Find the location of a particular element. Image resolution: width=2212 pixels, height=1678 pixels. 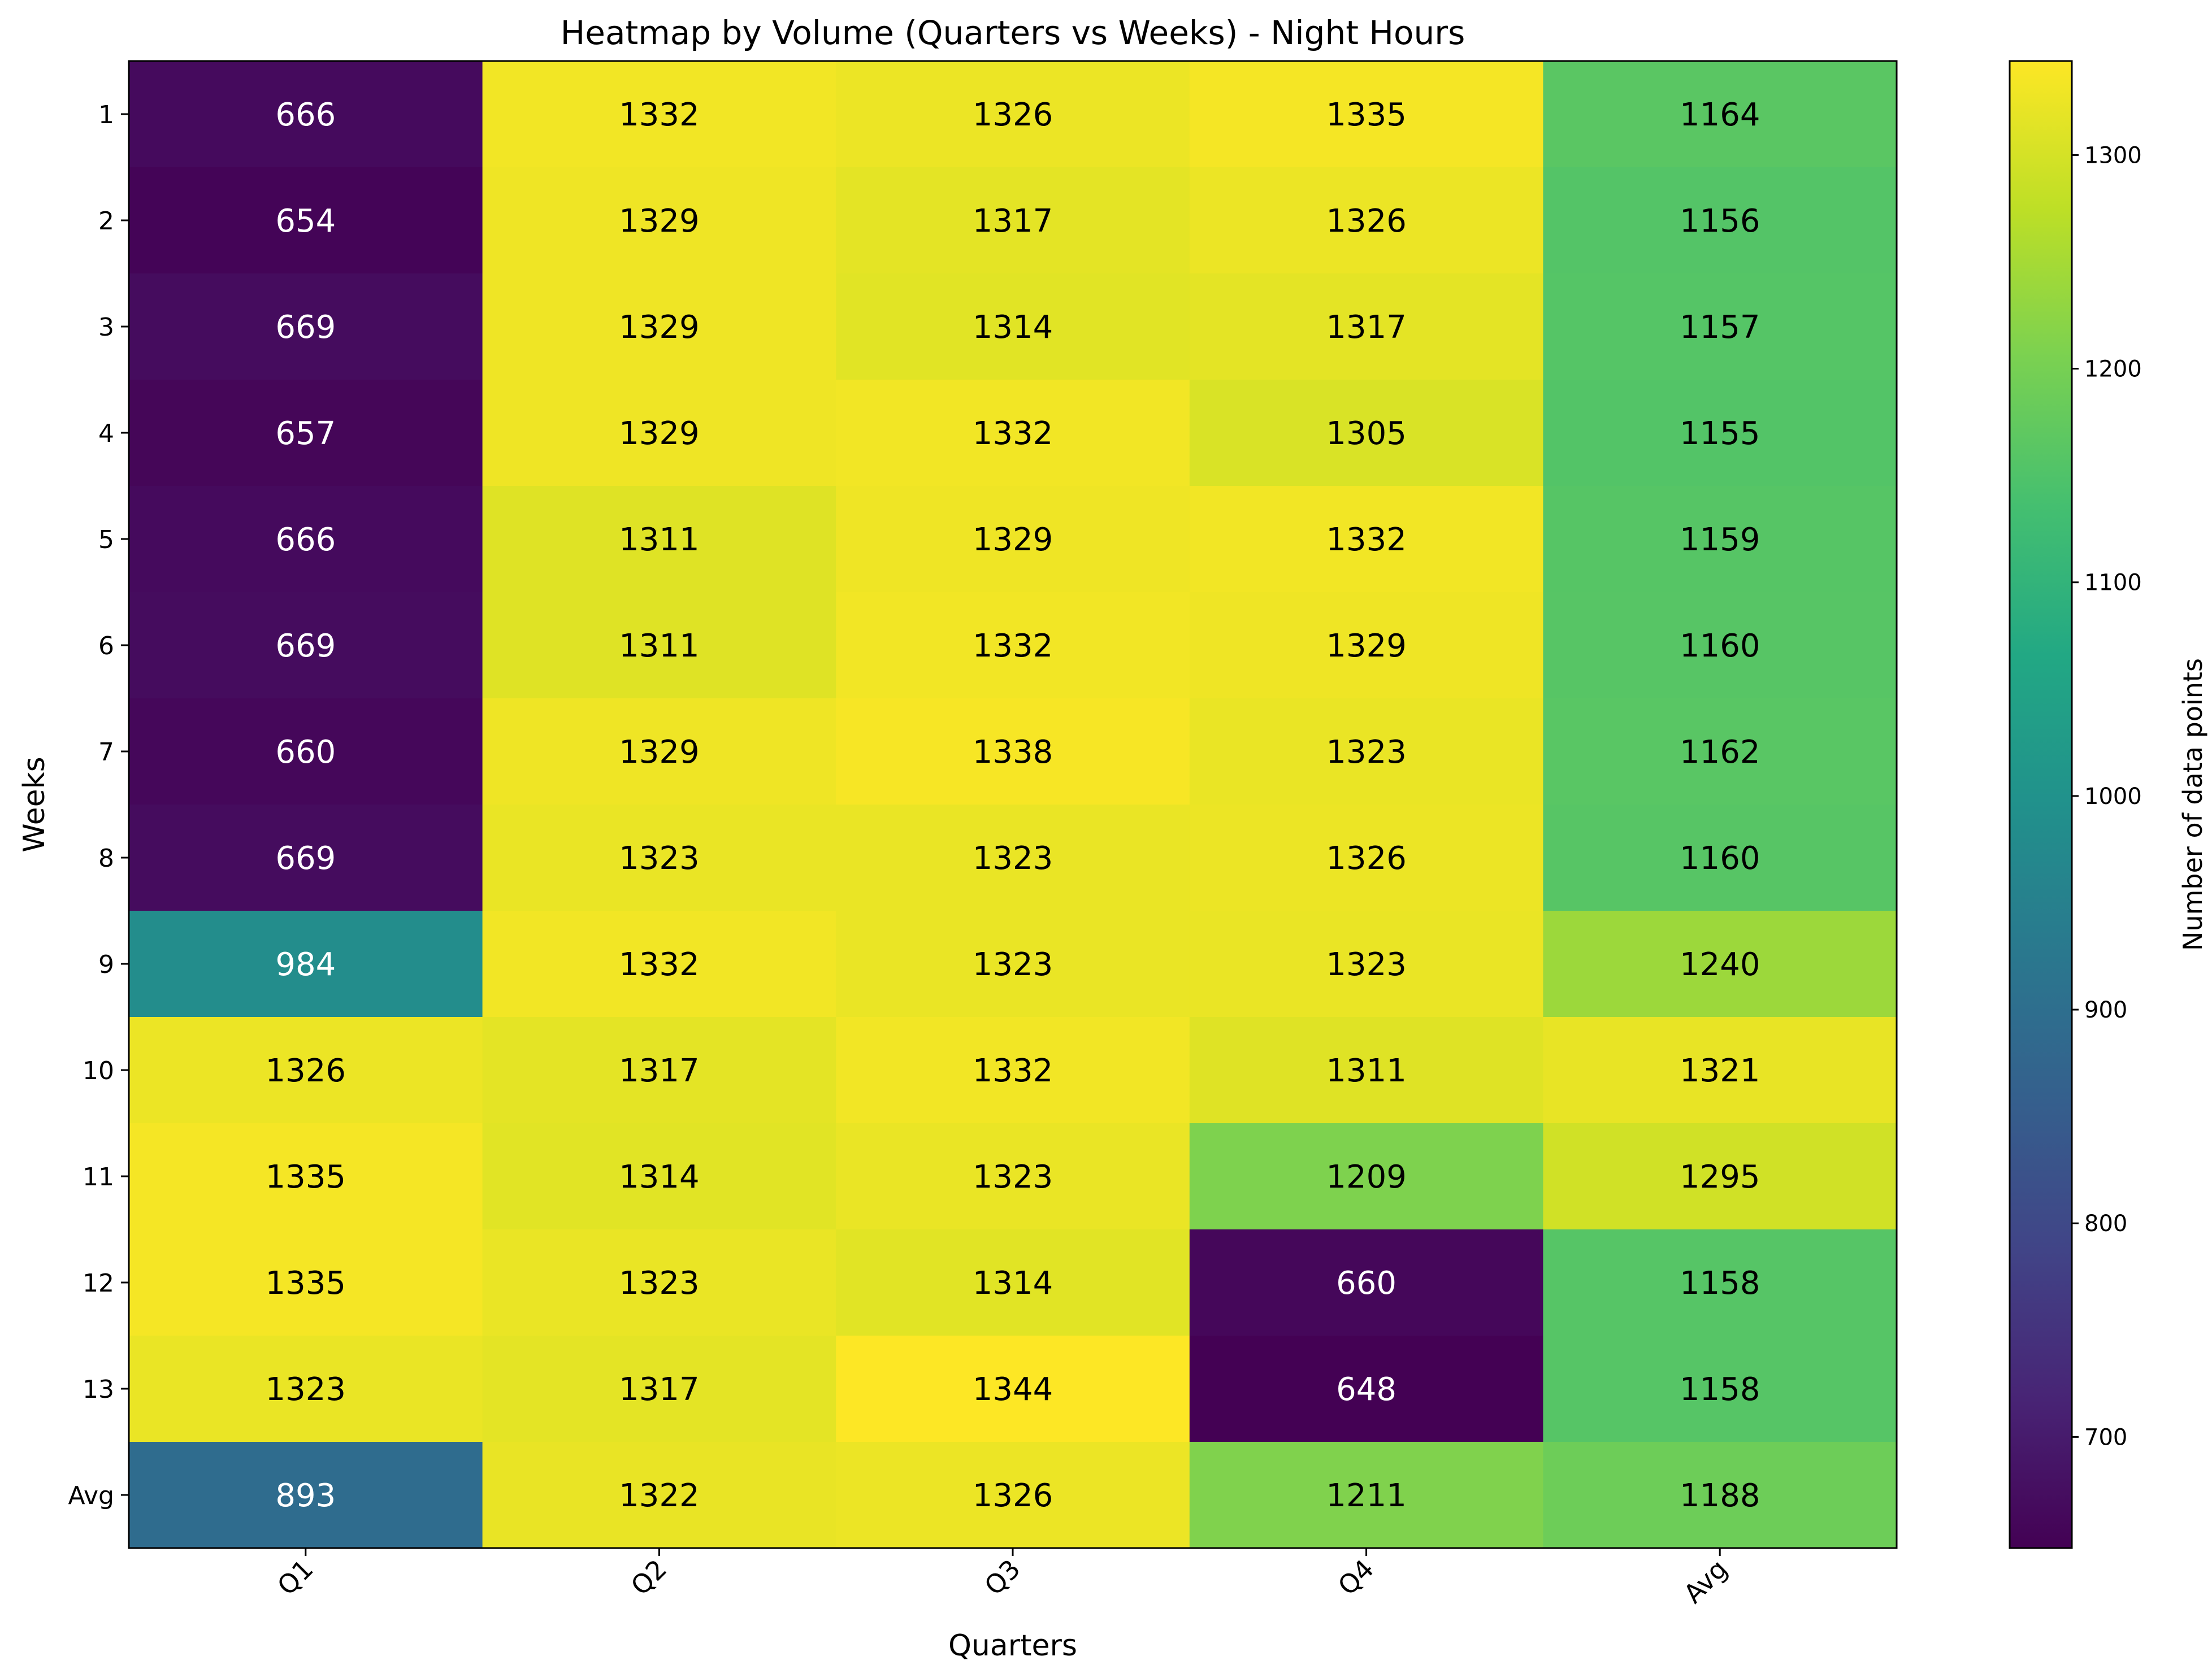

cell-value-label: 1295 is located at coordinates (1720, 1177).